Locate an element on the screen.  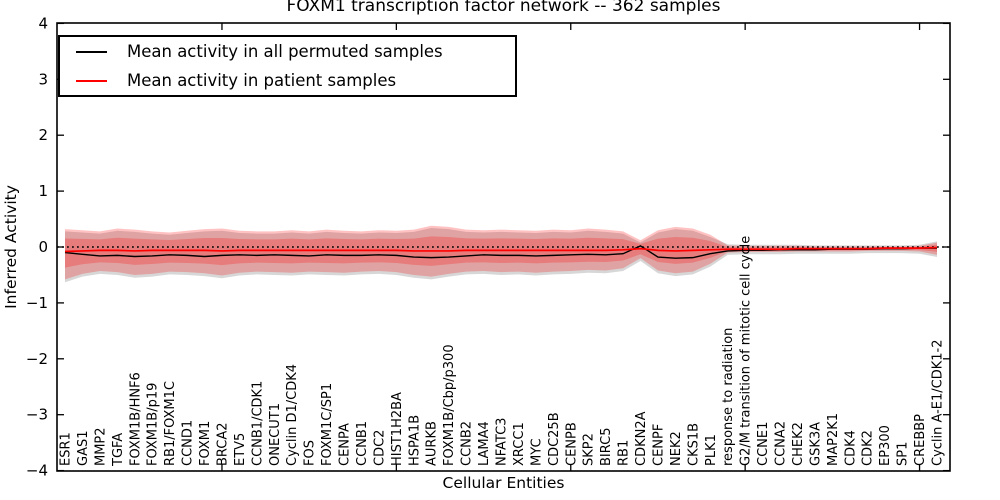
x-tick-label: GAS1 is located at coordinates (83, 449).